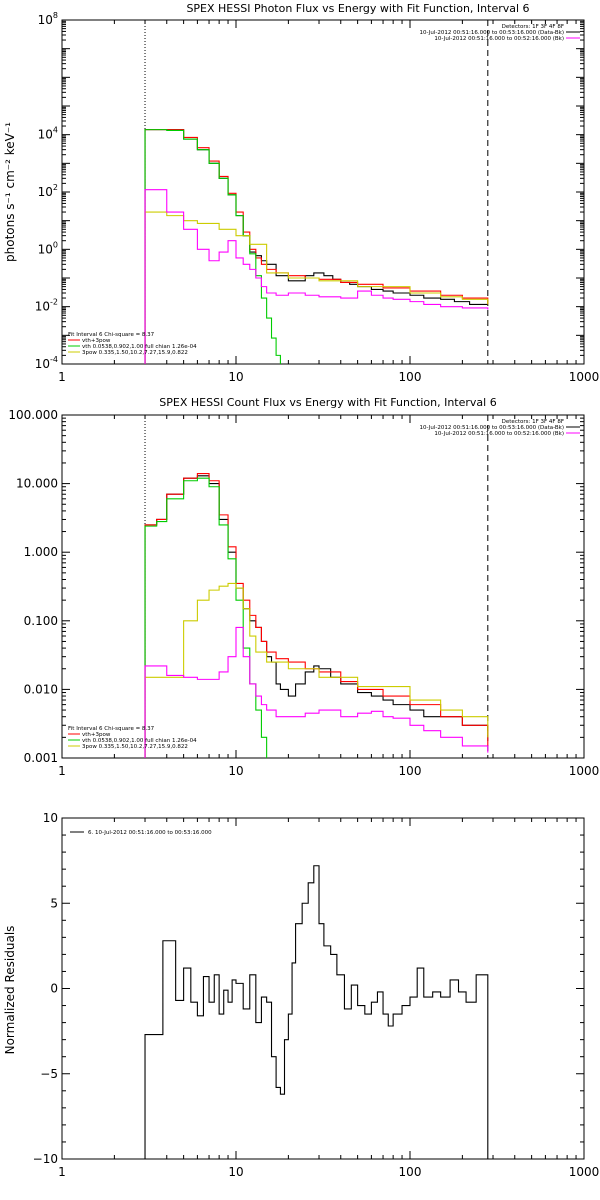 The image size is (600, 1200). I want to click on y-tick-label: 10.000, so click(37, 484).